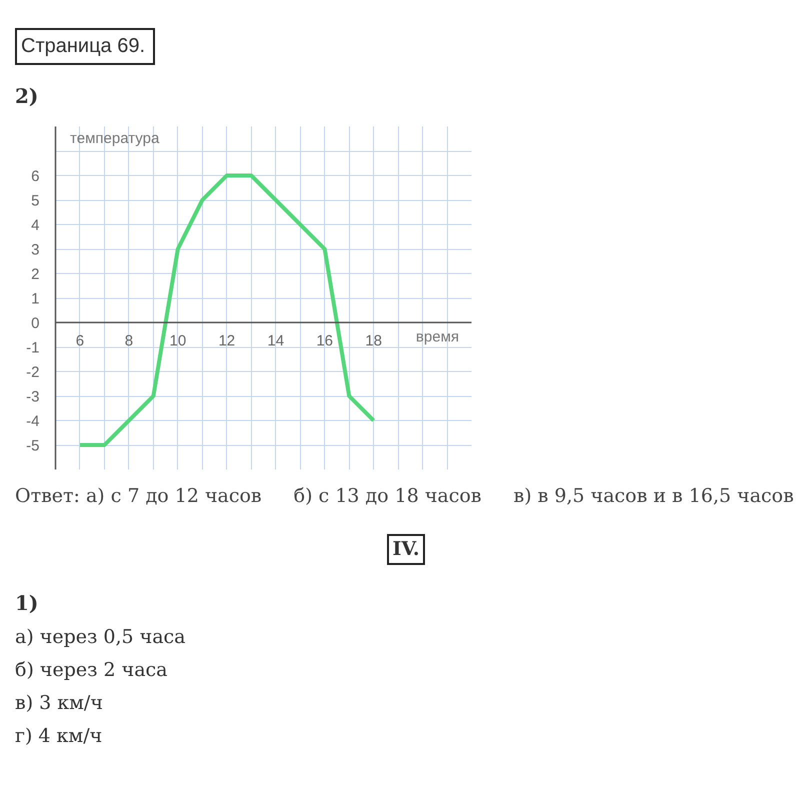 The width and height of the screenshot is (812, 788). What do you see at coordinates (115, 138) in the screenshot?
I see `y-axis-title: температура` at bounding box center [115, 138].